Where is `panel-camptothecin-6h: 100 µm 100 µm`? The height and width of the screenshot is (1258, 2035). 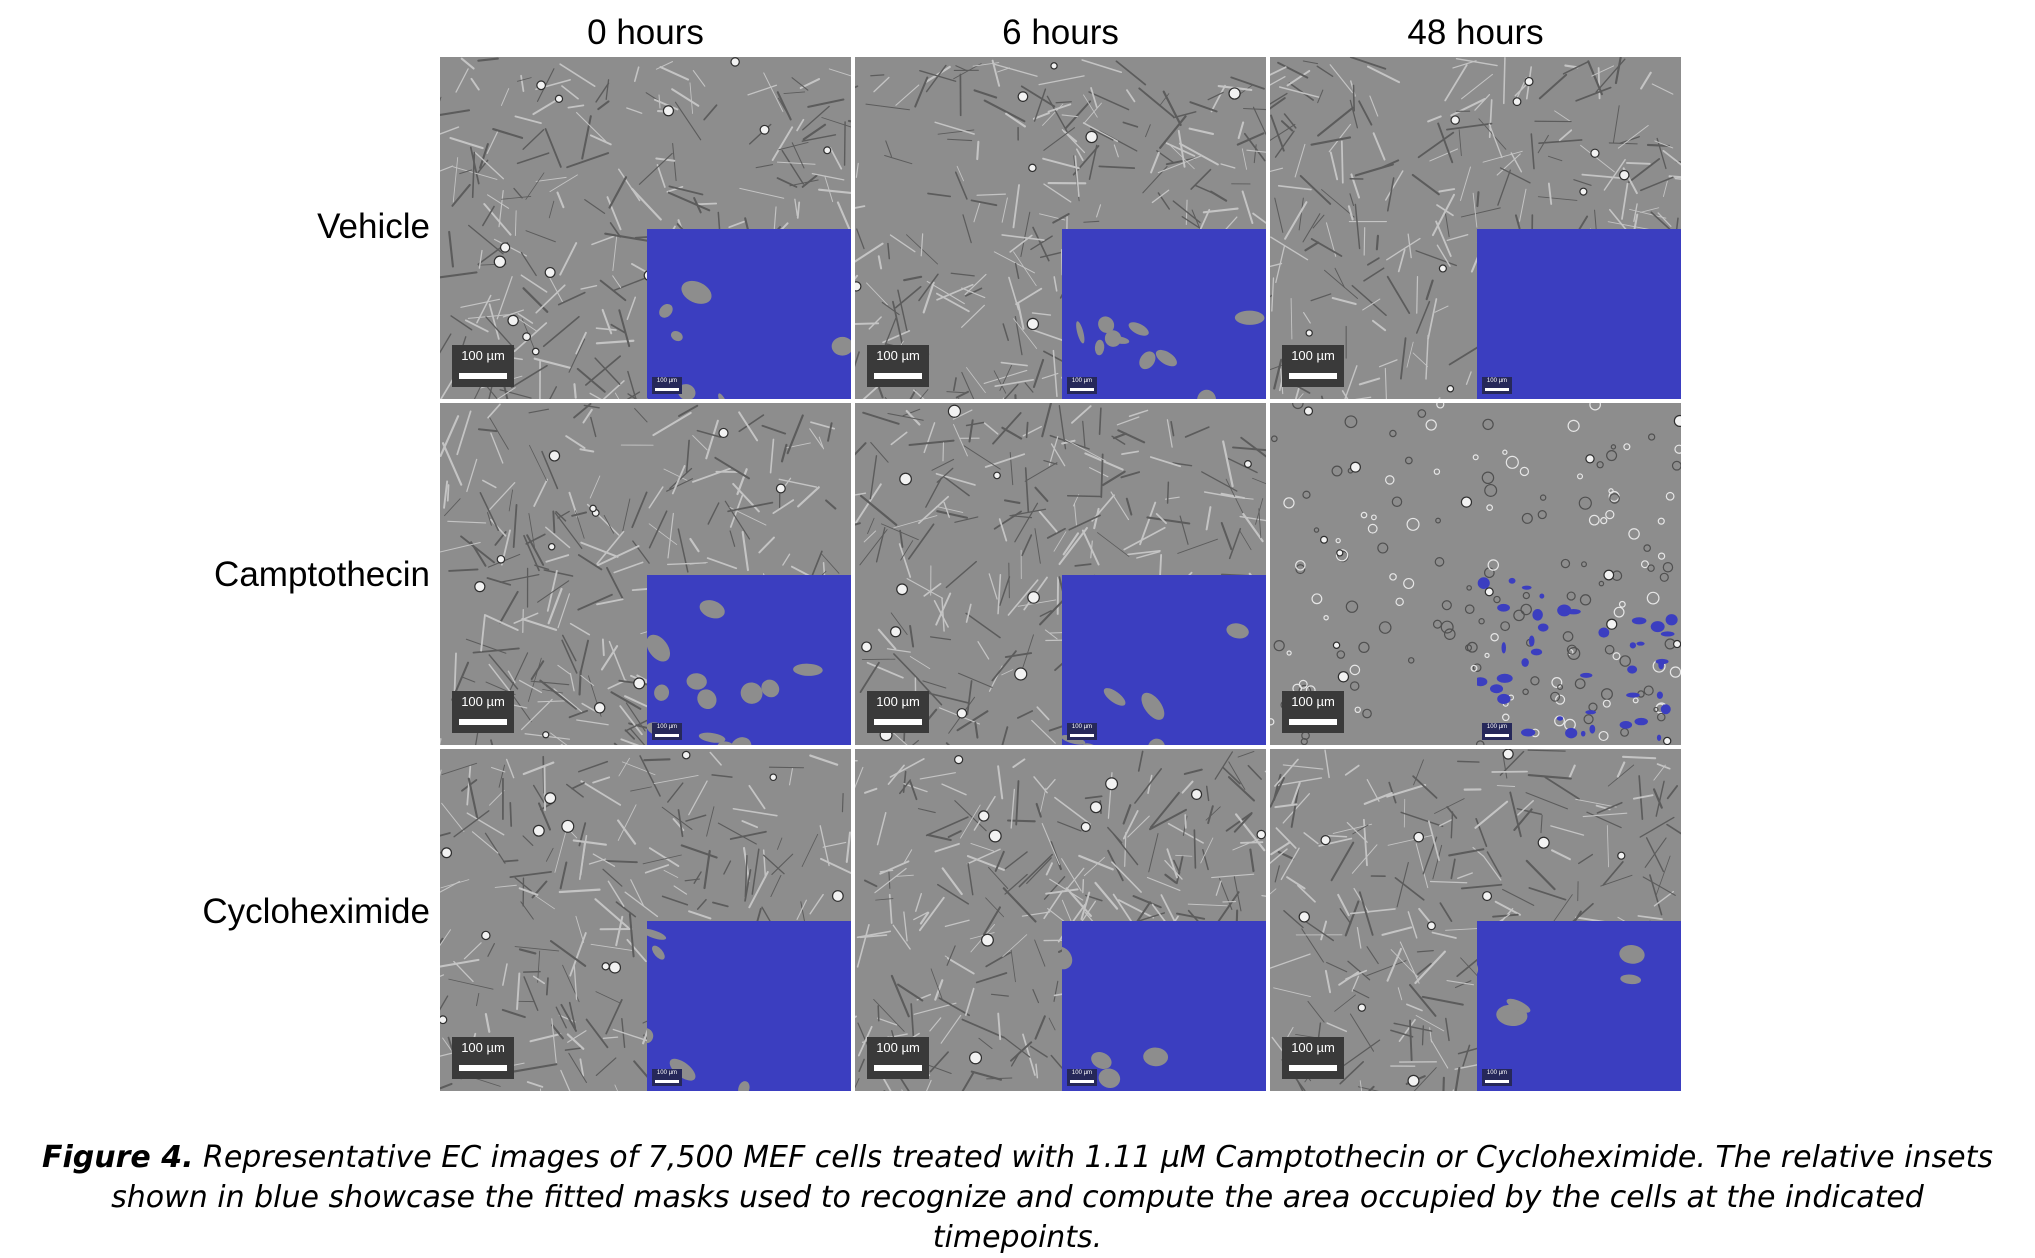
panel-camptothecin-6h: 100 µm 100 µm is located at coordinates (1060, 574).